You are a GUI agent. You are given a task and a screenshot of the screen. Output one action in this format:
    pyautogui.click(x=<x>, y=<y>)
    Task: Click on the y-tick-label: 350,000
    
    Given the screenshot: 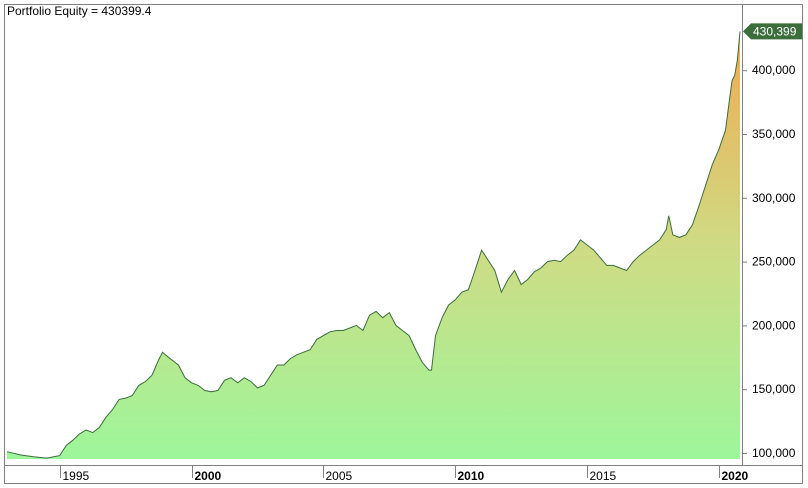 What is the action you would take?
    pyautogui.click(x=774, y=134)
    